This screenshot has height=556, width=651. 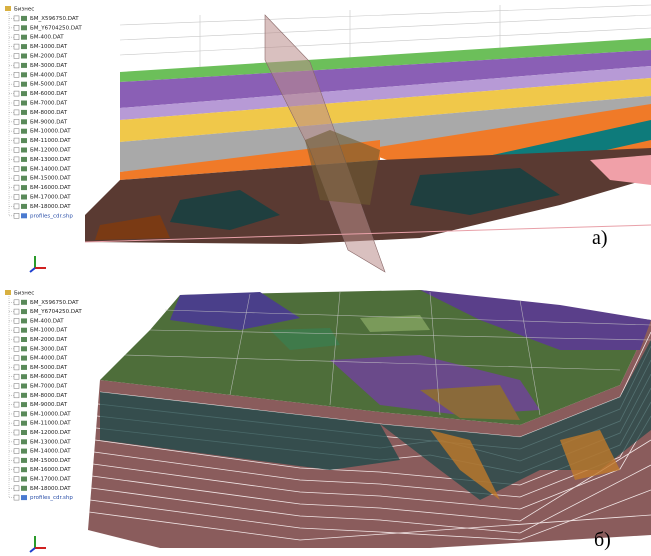 I want to click on tree-item: БМ-400.DAT, so click(x=47, y=321).